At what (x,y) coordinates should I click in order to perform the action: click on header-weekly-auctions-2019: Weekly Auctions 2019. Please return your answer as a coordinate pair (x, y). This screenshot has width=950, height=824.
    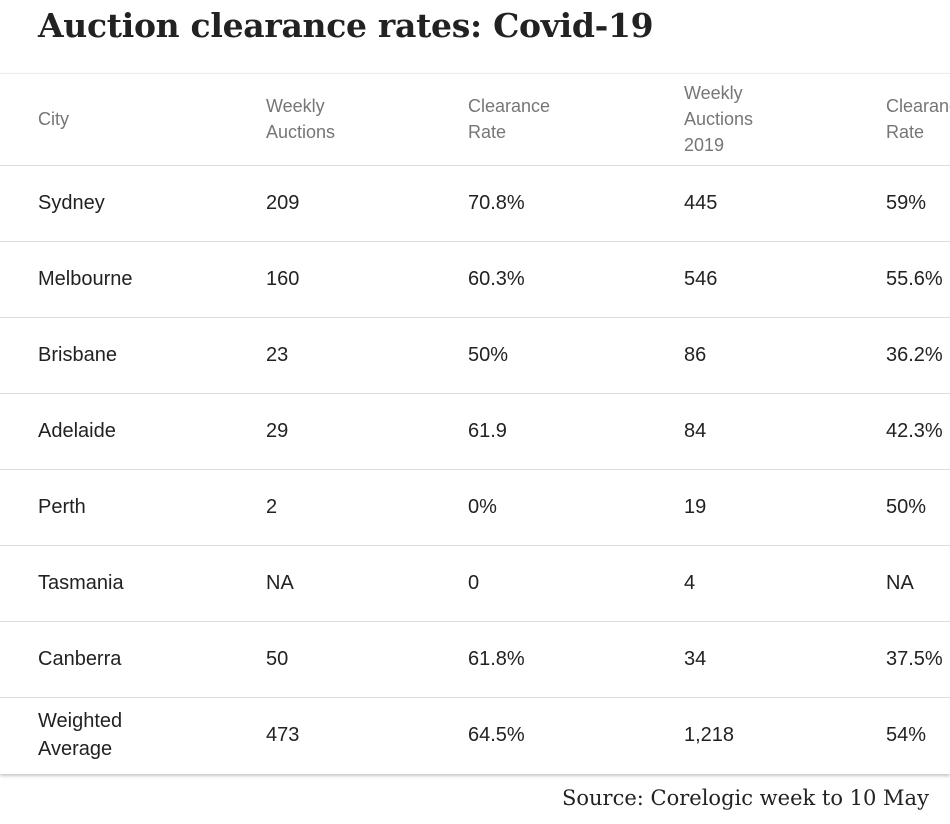
    Looking at the image, I should click on (785, 120).